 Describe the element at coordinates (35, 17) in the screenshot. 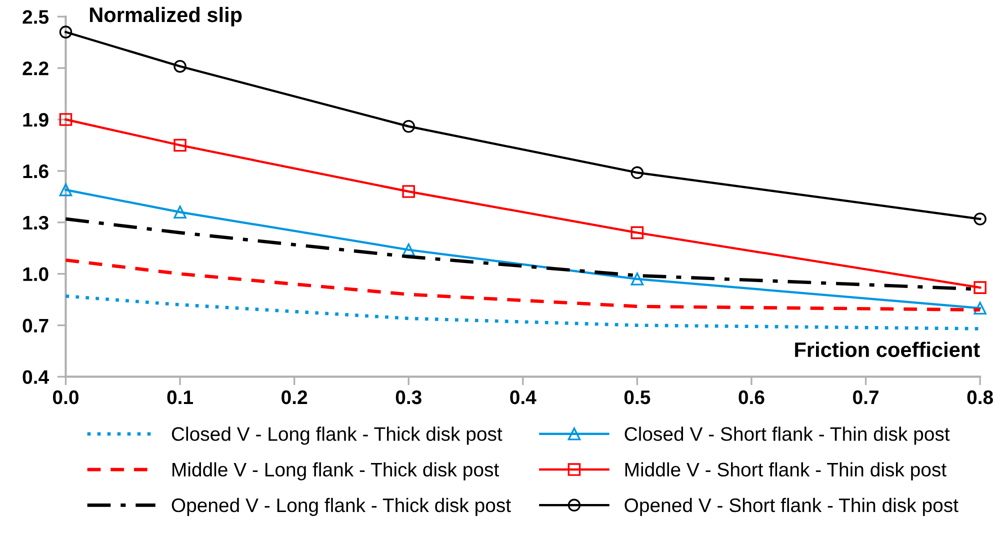

I see `y-tick-label: 2.5` at that location.